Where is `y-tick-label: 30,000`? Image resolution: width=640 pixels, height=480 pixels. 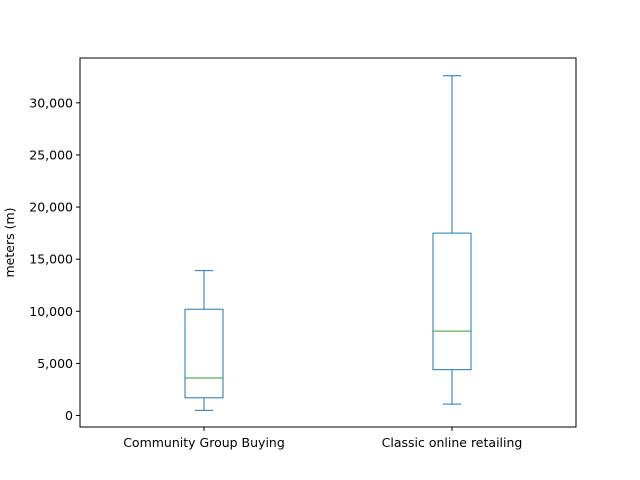 y-tick-label: 30,000 is located at coordinates (51, 102).